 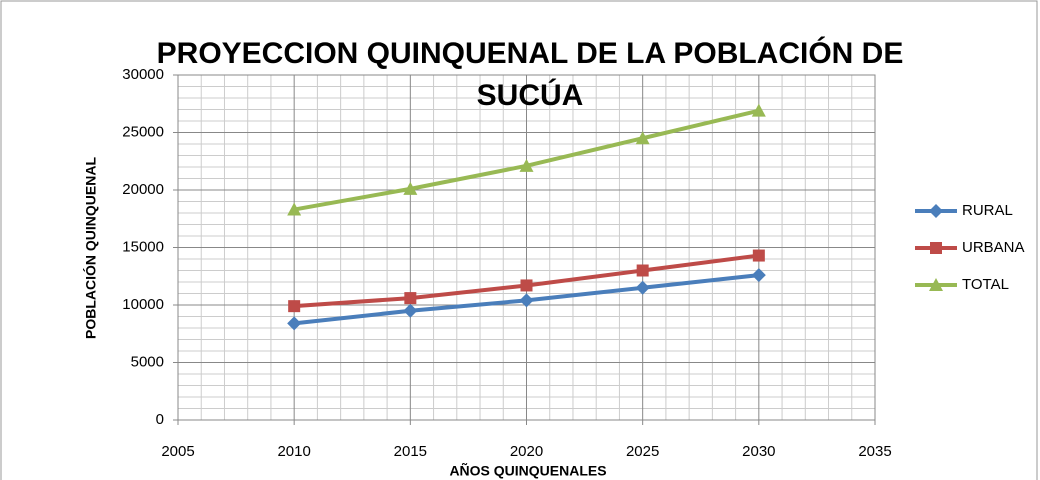 What do you see at coordinates (410, 451) in the screenshot?
I see `x-tick-label: 2015` at bounding box center [410, 451].